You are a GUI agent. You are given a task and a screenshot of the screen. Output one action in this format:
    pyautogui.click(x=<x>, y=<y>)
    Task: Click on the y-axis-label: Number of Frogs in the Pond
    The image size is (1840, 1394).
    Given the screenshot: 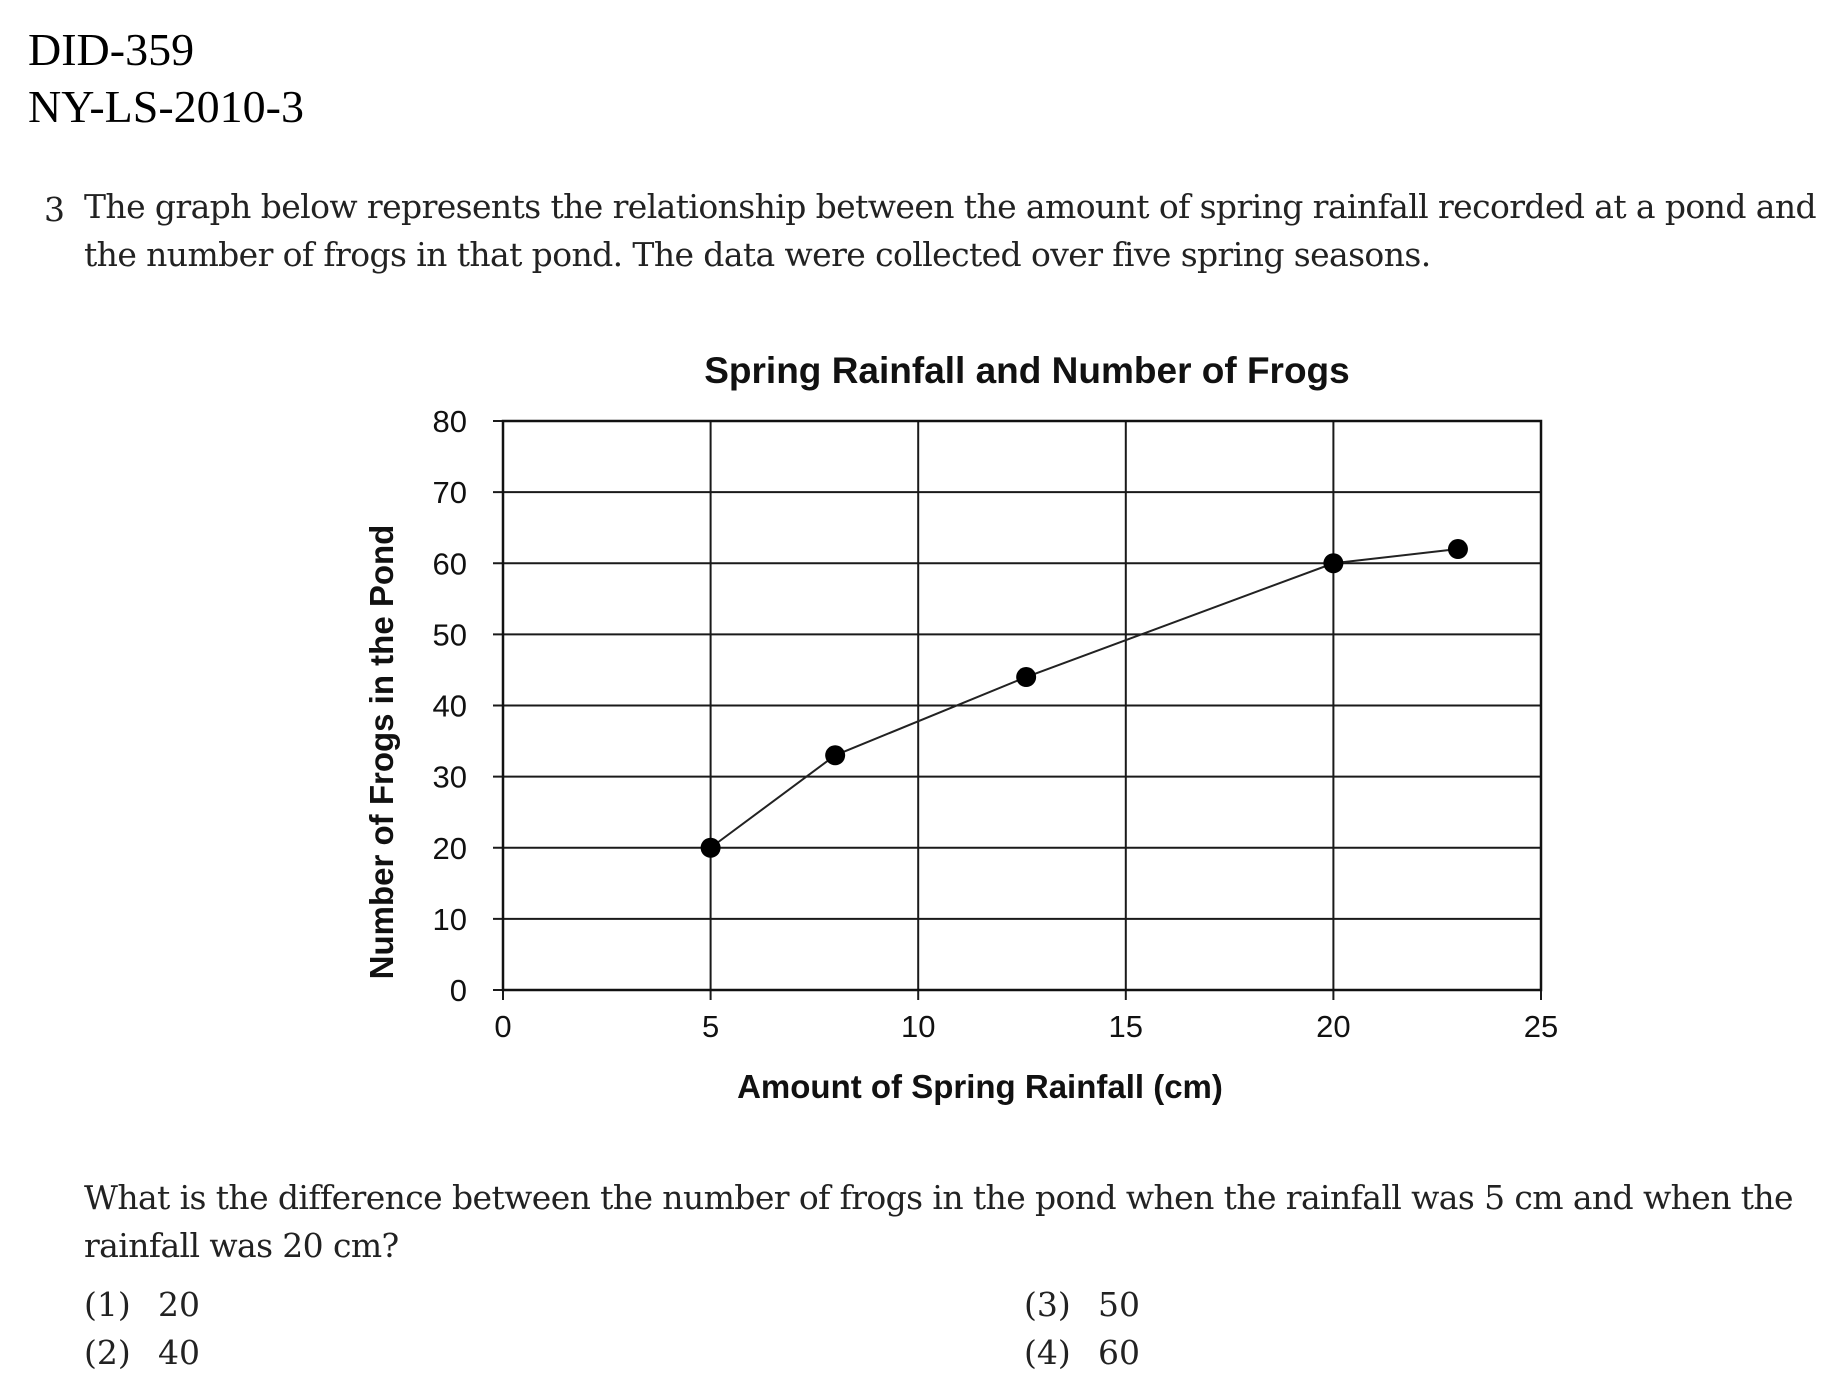 What is the action you would take?
    pyautogui.click(x=381, y=752)
    